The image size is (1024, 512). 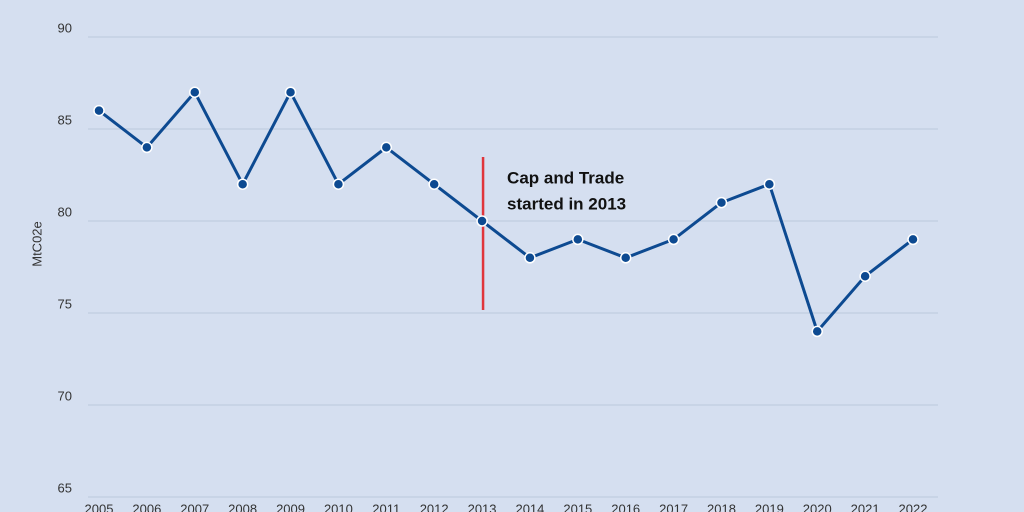 I want to click on x-tick-label: 2009, so click(x=290, y=506).